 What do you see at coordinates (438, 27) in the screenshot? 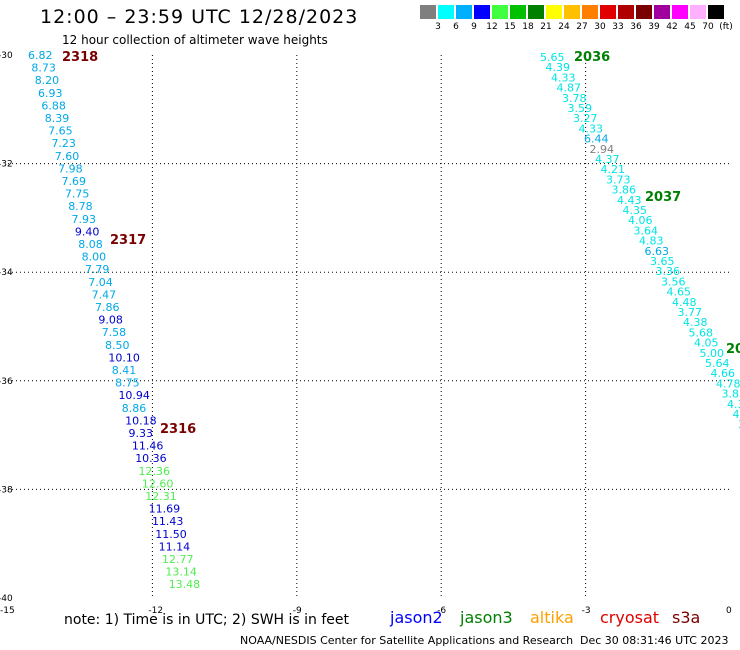
I see `legend-label: 3` at bounding box center [438, 27].